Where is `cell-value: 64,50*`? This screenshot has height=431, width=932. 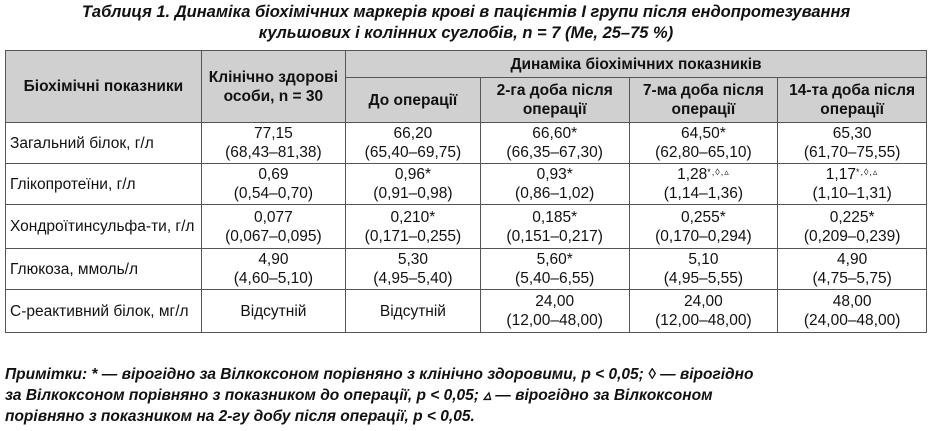 cell-value: 64,50* is located at coordinates (703, 133).